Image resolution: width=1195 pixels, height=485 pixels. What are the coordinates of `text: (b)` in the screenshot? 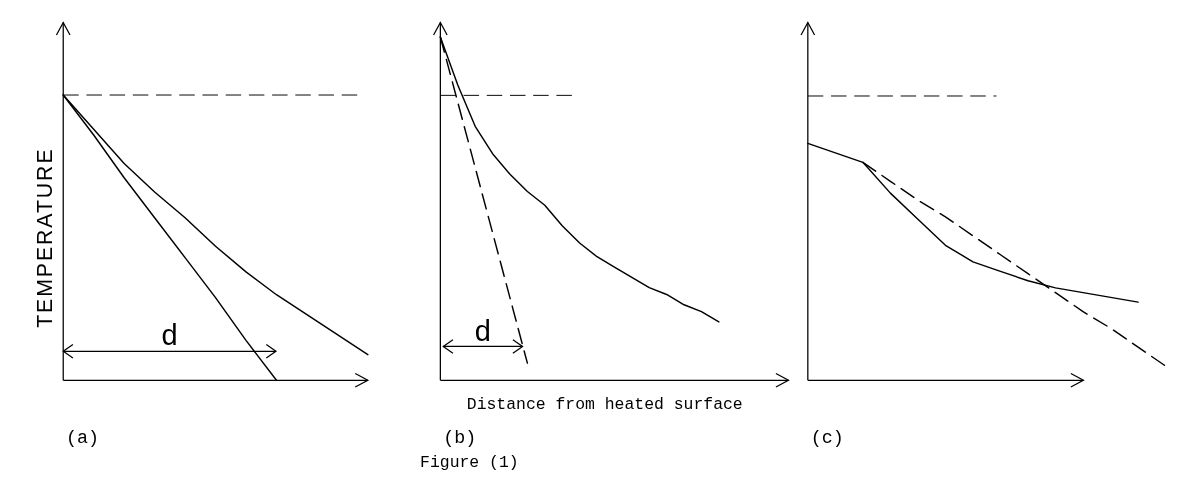 It's located at (460, 439).